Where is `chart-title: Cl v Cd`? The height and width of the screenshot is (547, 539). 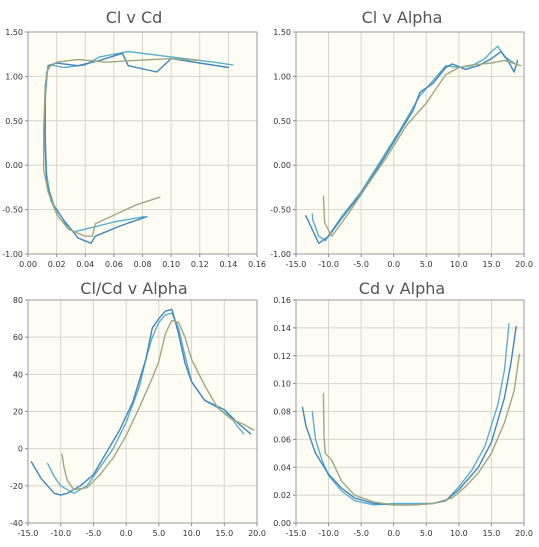 chart-title: Cl v Cd is located at coordinates (134, 17).